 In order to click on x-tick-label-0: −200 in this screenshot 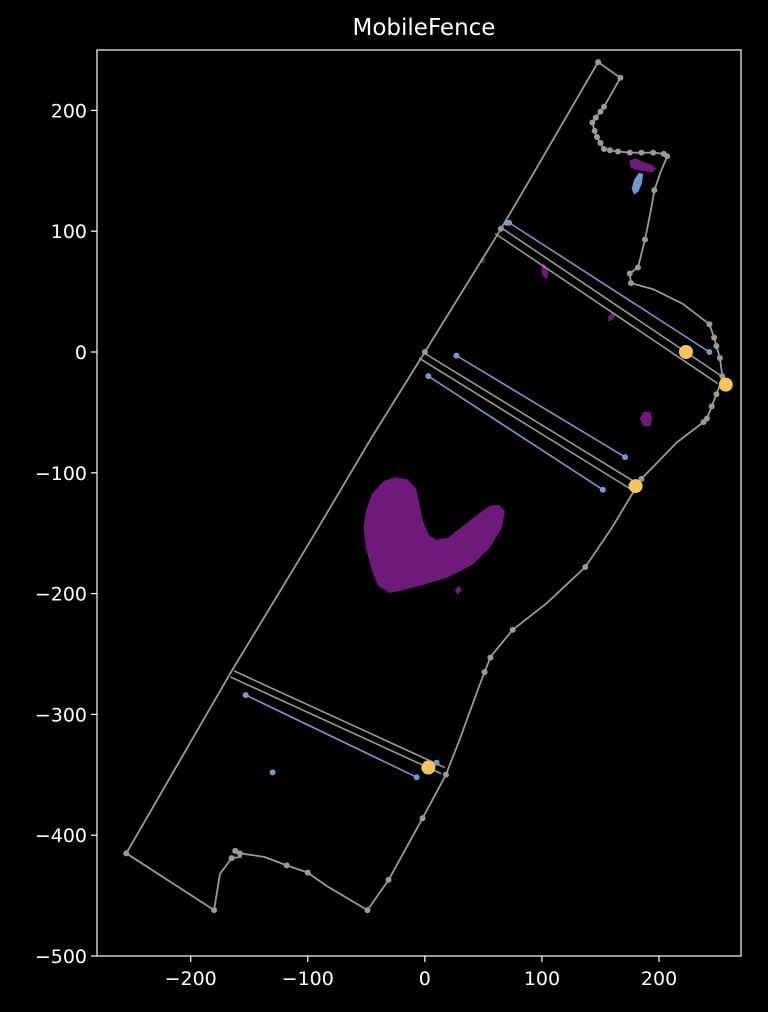, I will do `click(191, 979)`.